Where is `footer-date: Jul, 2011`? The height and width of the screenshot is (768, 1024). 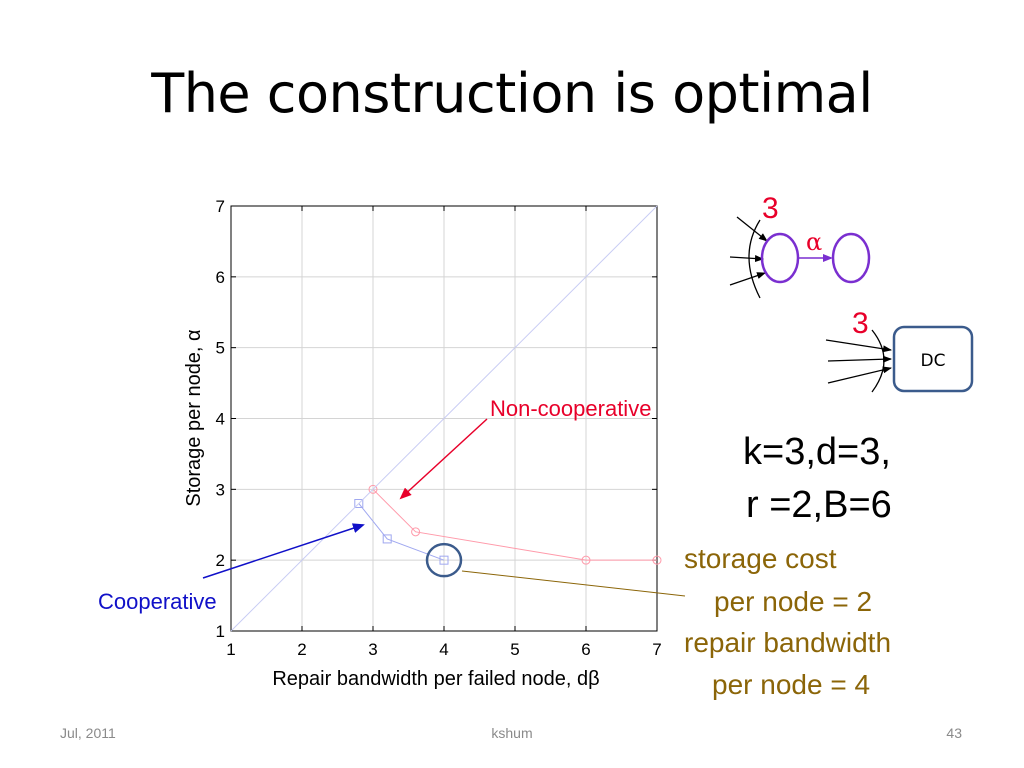
footer-date: Jul, 2011 is located at coordinates (88, 733).